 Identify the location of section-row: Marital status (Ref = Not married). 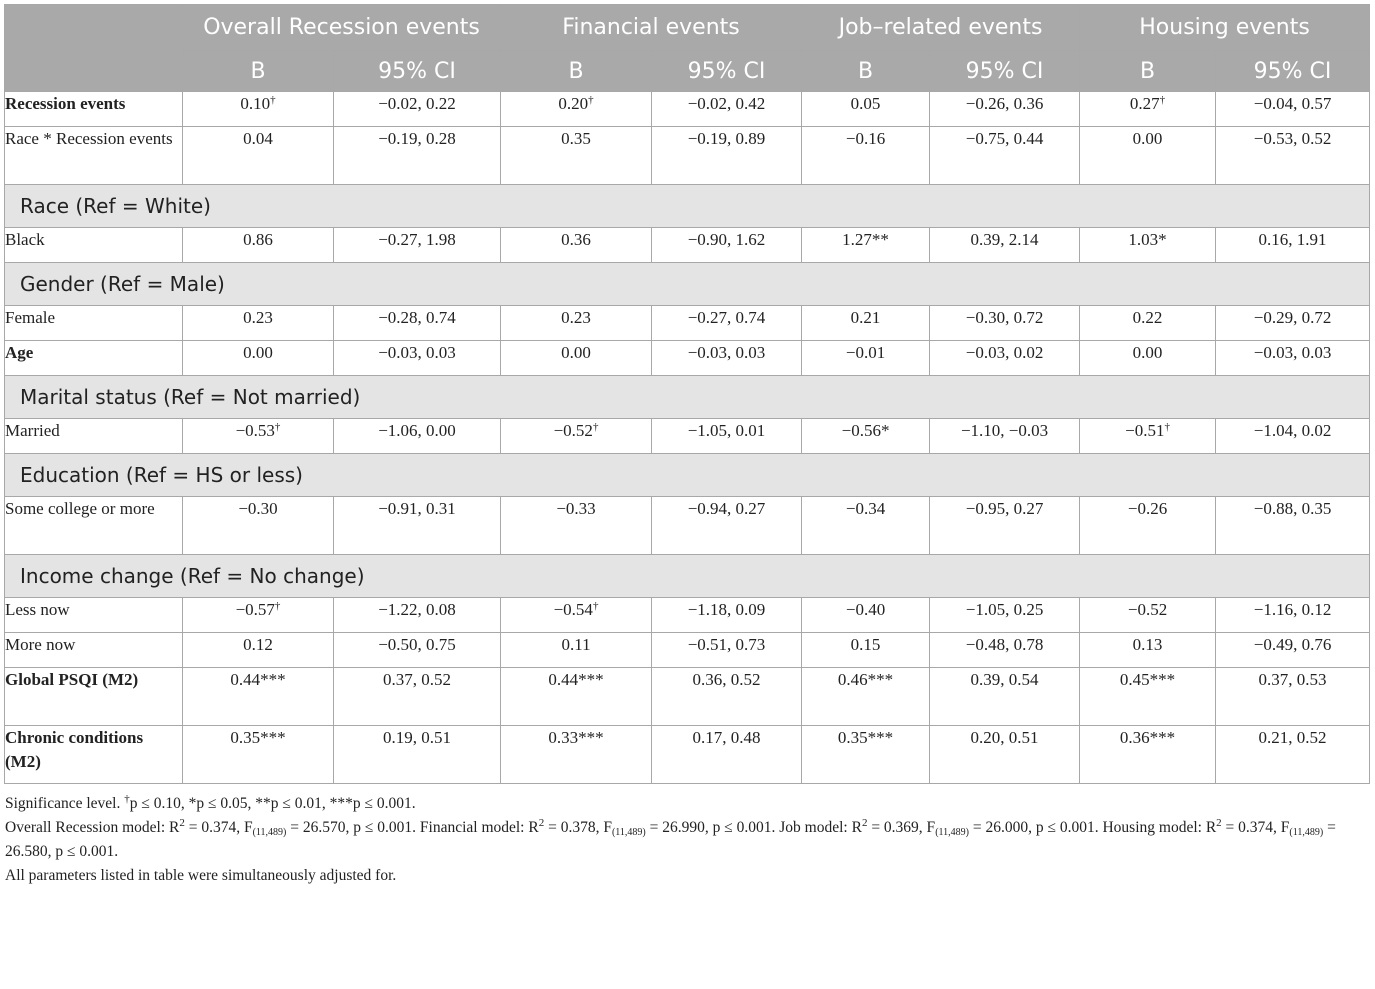
(687, 397).